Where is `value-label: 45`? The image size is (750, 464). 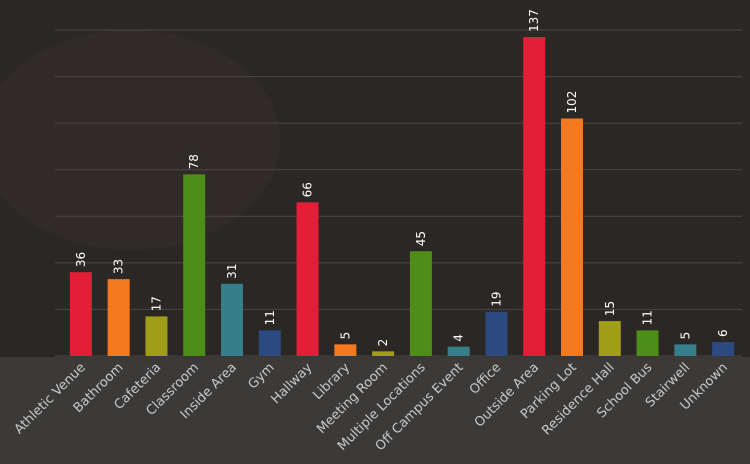 value-label: 45 is located at coordinates (421, 238).